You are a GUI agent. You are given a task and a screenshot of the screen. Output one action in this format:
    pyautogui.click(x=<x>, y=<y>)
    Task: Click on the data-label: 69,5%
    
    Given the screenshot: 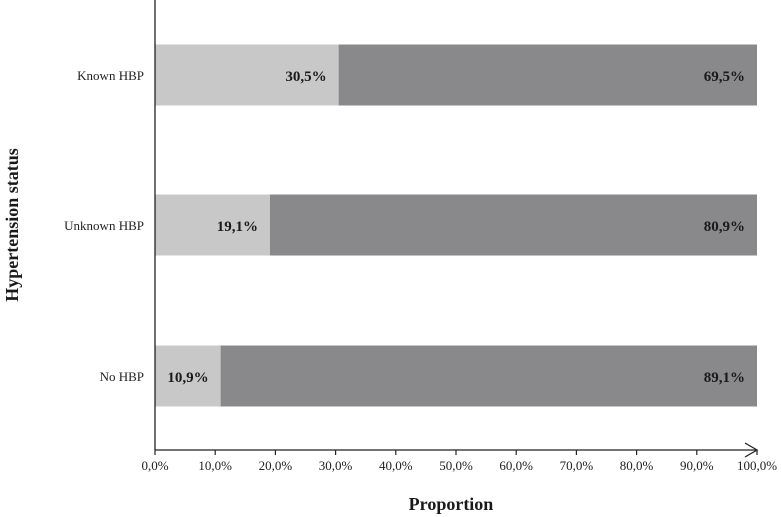 What is the action you would take?
    pyautogui.click(x=724, y=77)
    